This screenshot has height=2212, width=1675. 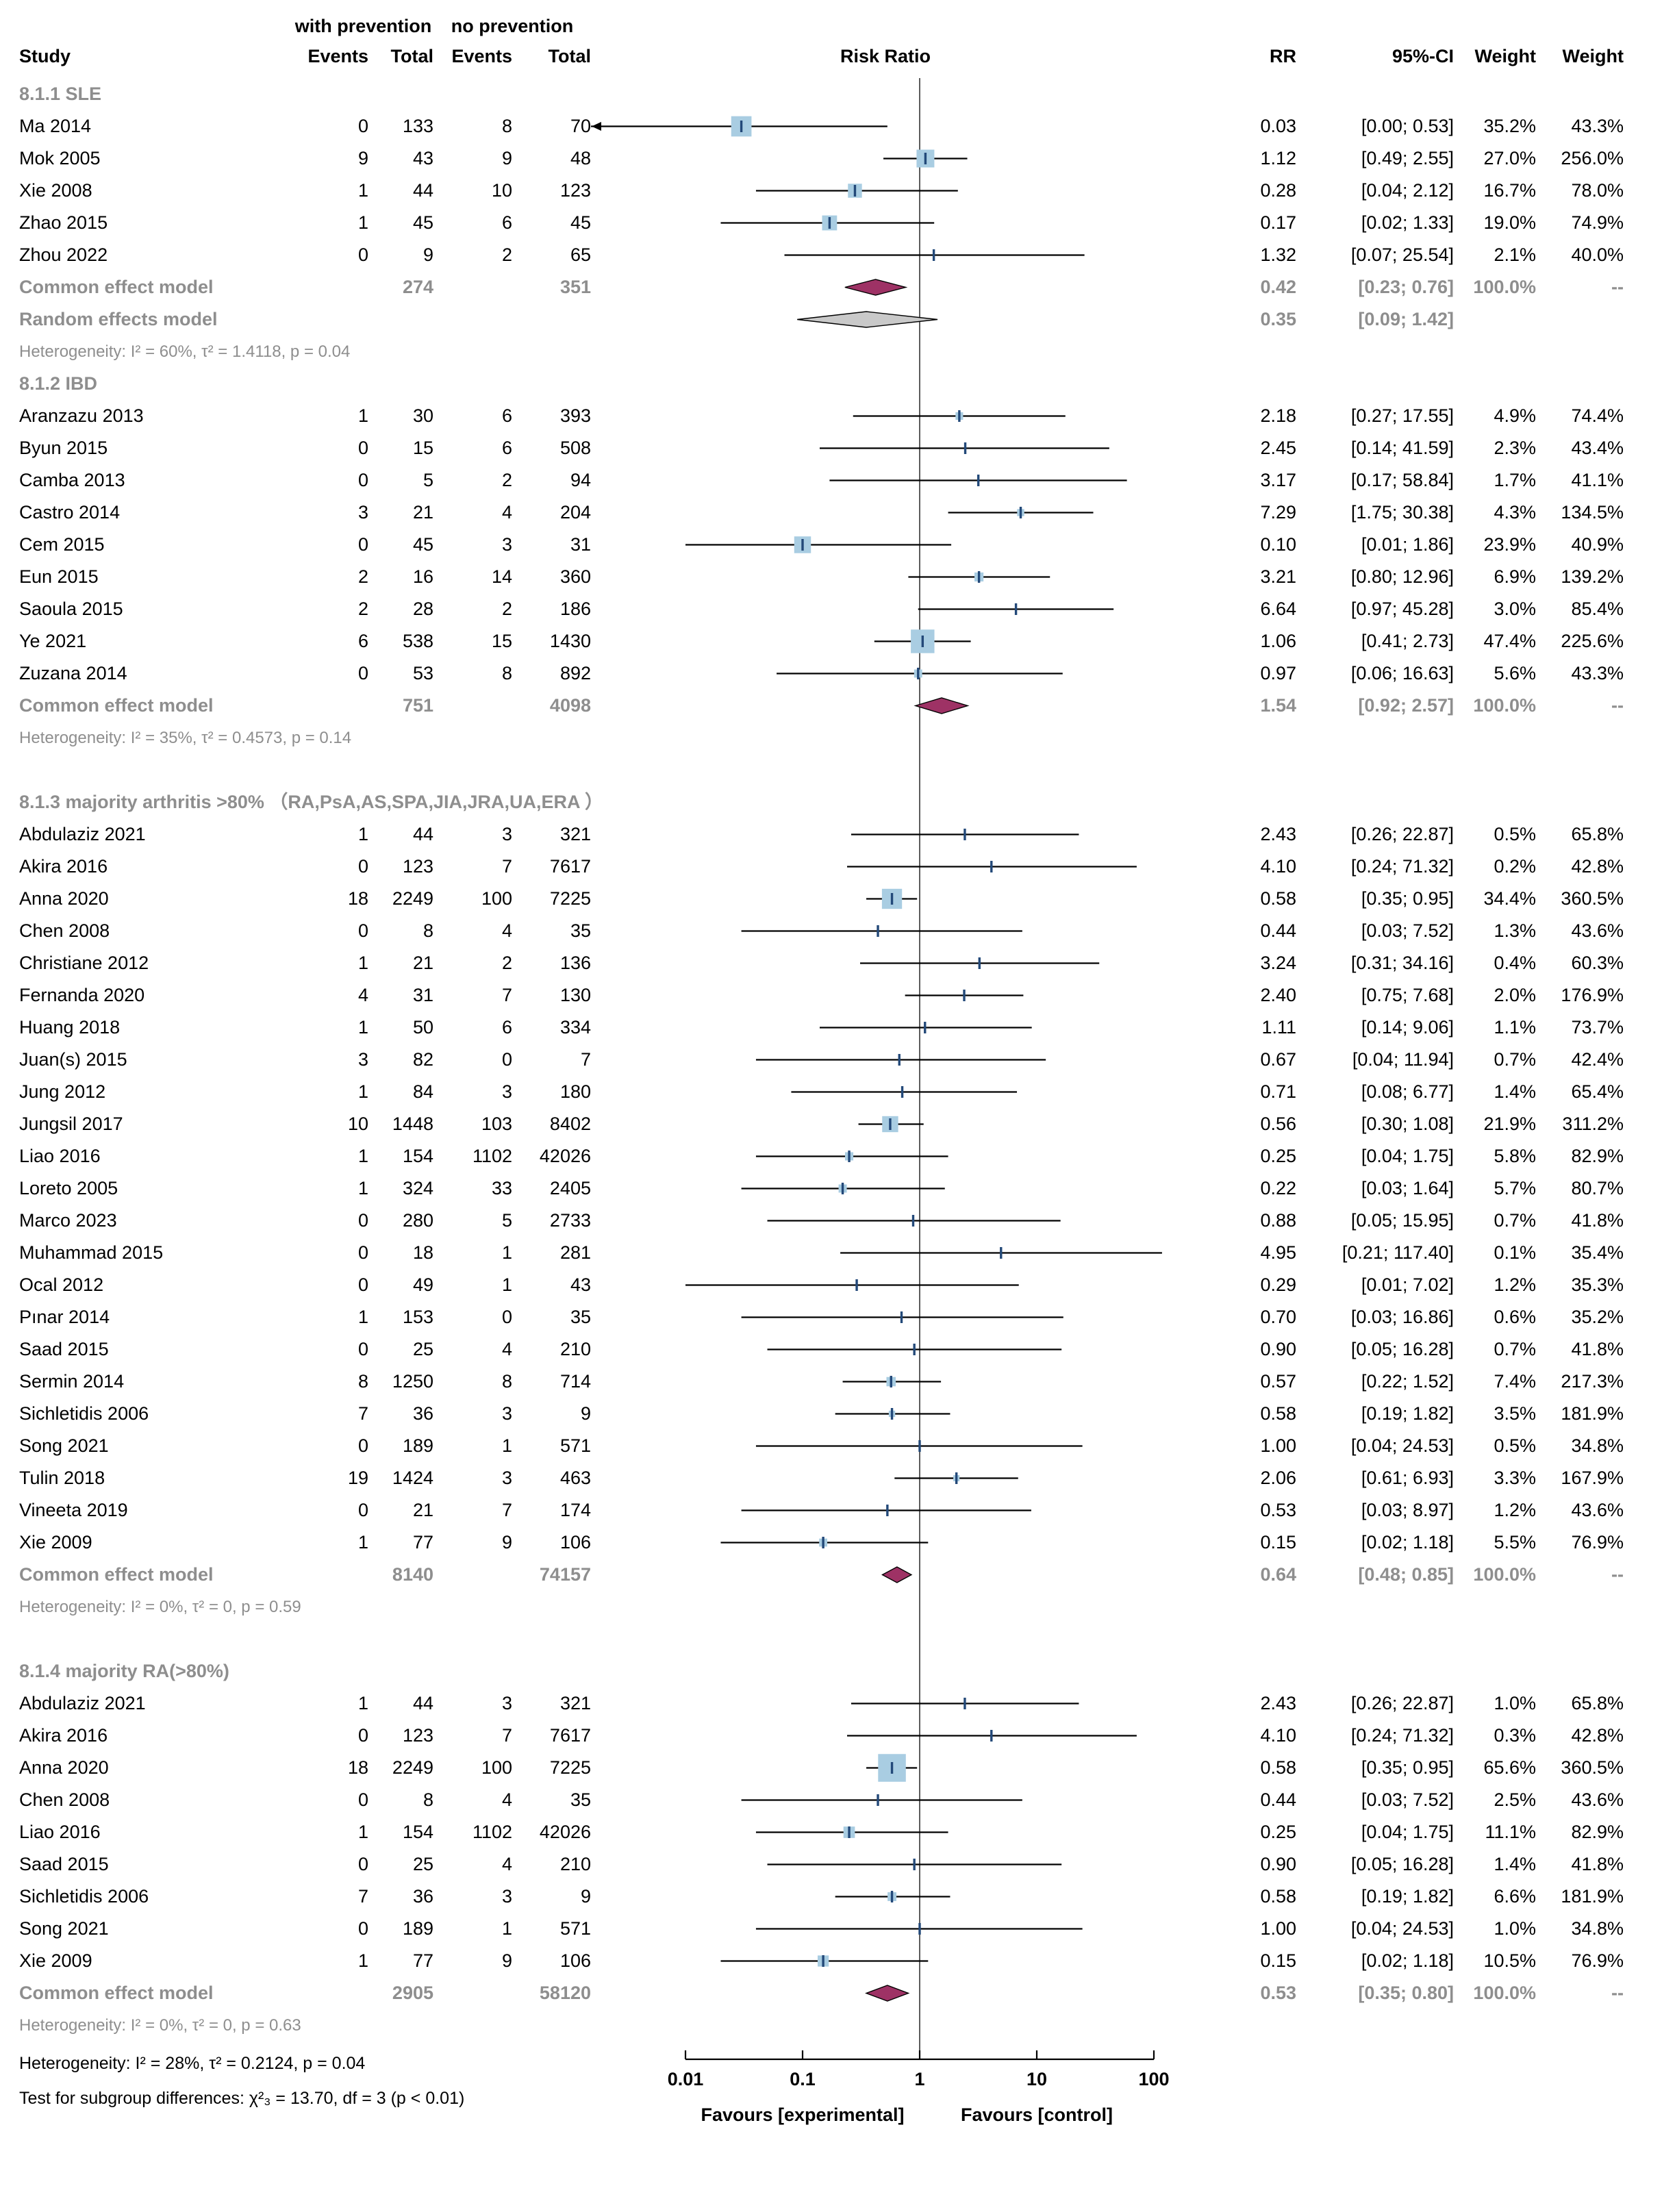 What do you see at coordinates (885, 56) in the screenshot?
I see `risk-ratio-col-header: Risk Ratio` at bounding box center [885, 56].